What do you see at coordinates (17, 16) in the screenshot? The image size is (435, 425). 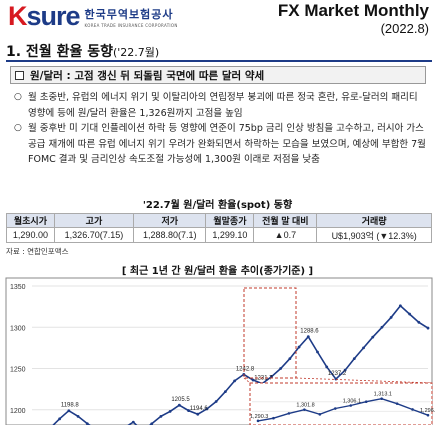 I see `logo-k: K` at bounding box center [17, 16].